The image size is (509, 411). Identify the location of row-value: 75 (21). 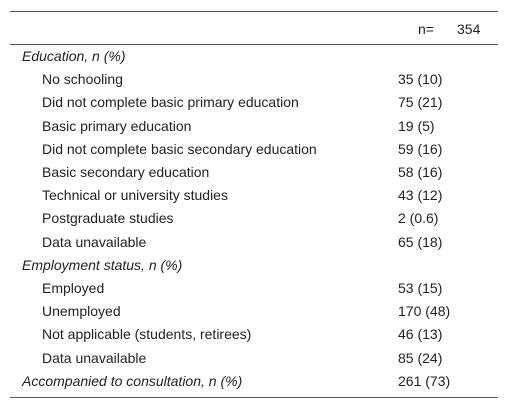
(420, 102).